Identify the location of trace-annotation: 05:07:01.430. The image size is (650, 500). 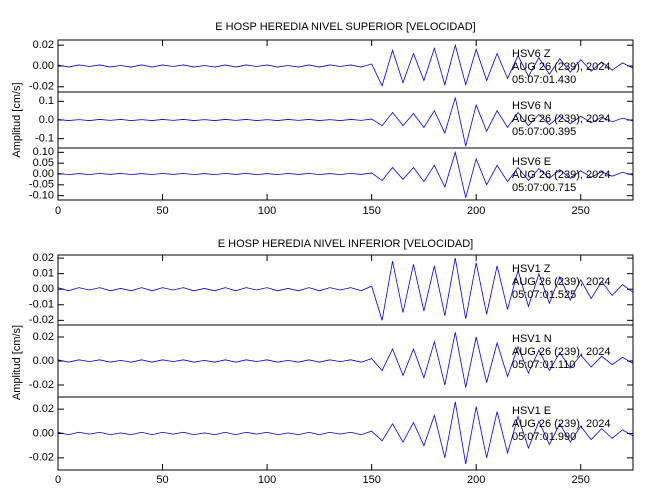
(544, 80).